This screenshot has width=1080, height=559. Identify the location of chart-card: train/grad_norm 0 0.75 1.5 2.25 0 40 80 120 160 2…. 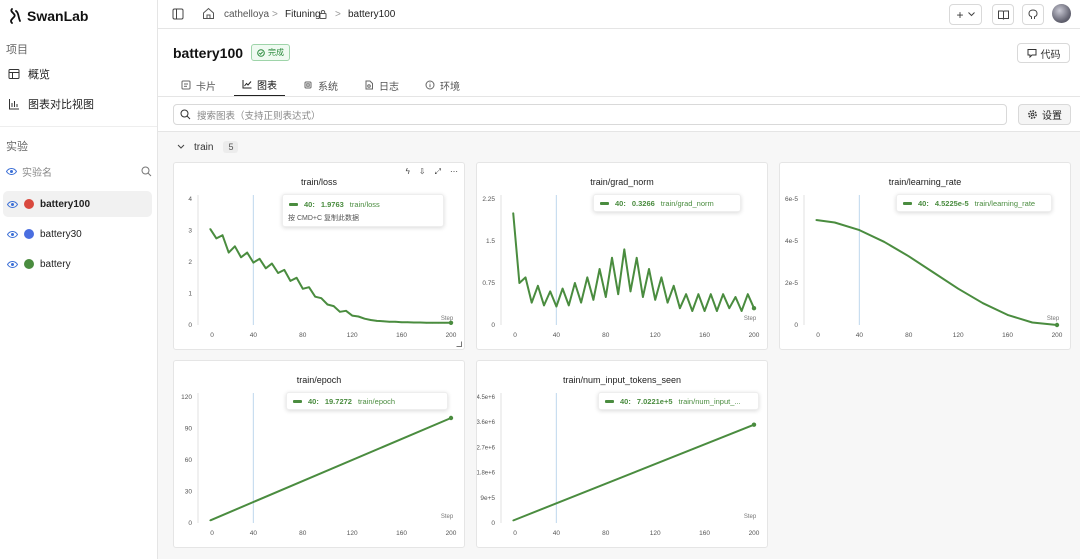
(622, 256).